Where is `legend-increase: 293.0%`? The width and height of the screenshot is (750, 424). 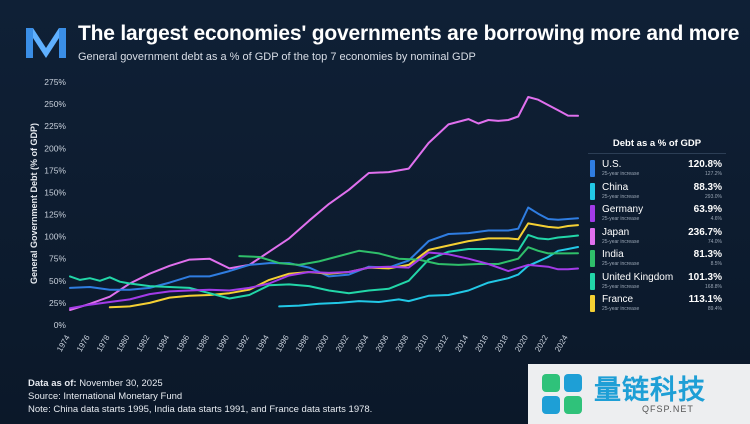
legend-increase: 293.0% is located at coordinates (713, 196).